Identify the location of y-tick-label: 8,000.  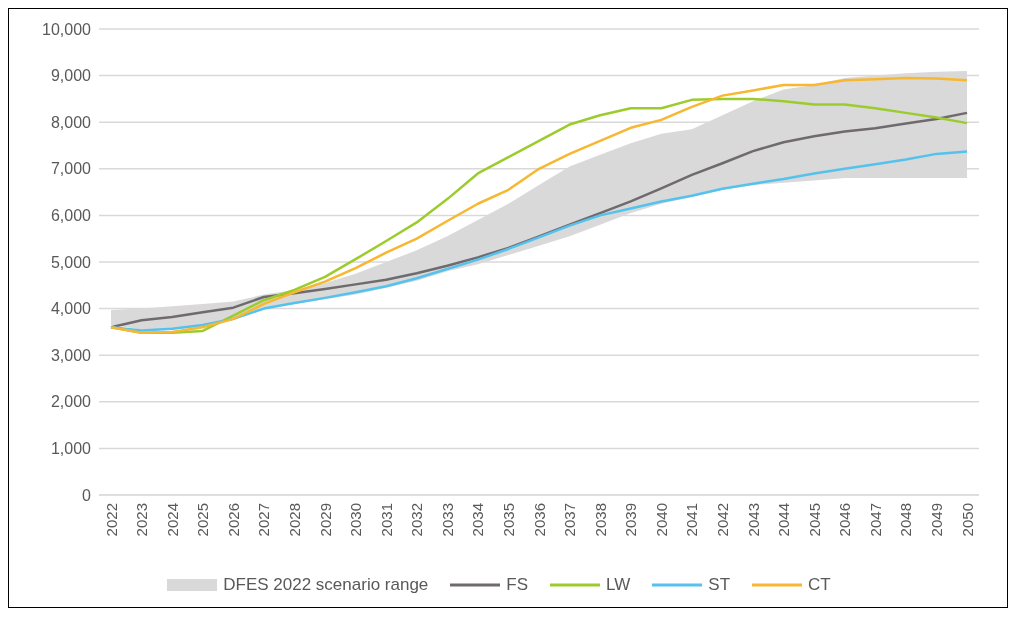
(71, 122).